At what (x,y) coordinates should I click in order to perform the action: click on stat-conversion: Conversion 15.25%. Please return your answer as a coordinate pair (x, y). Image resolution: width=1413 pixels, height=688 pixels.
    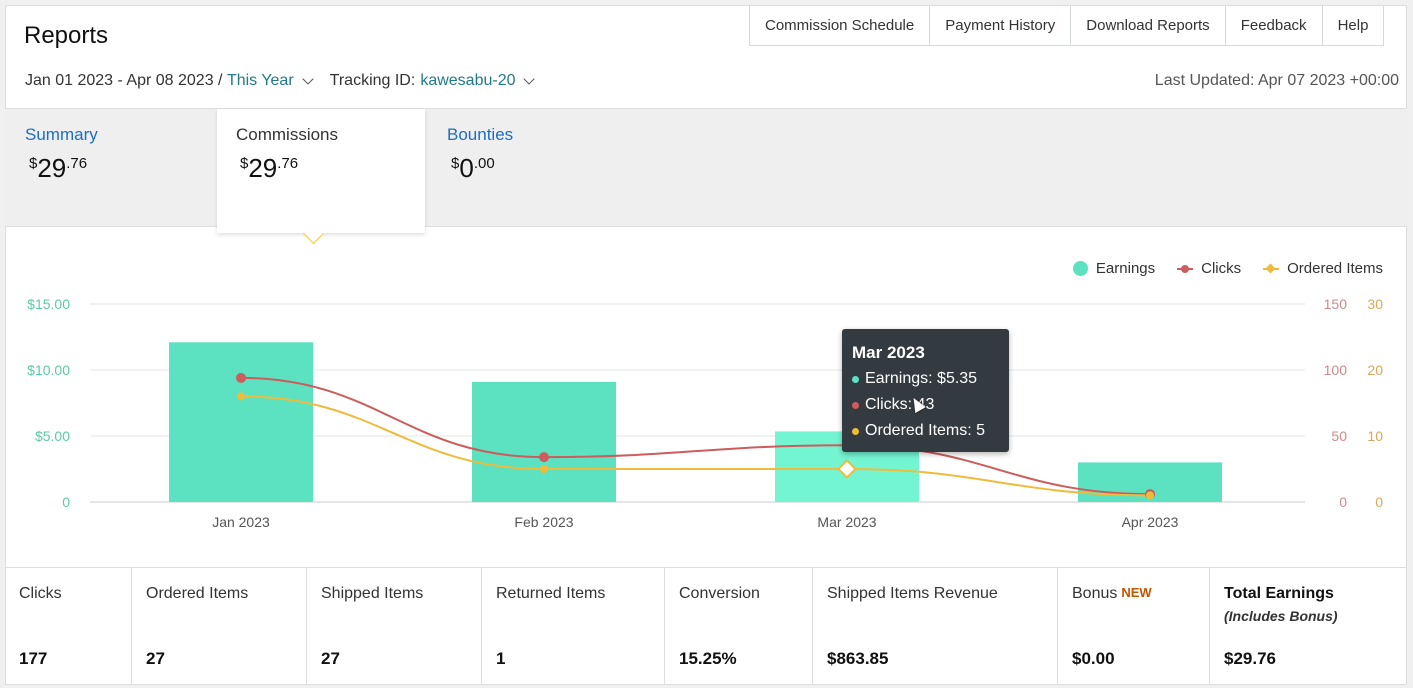
    Looking at the image, I should click on (739, 626).